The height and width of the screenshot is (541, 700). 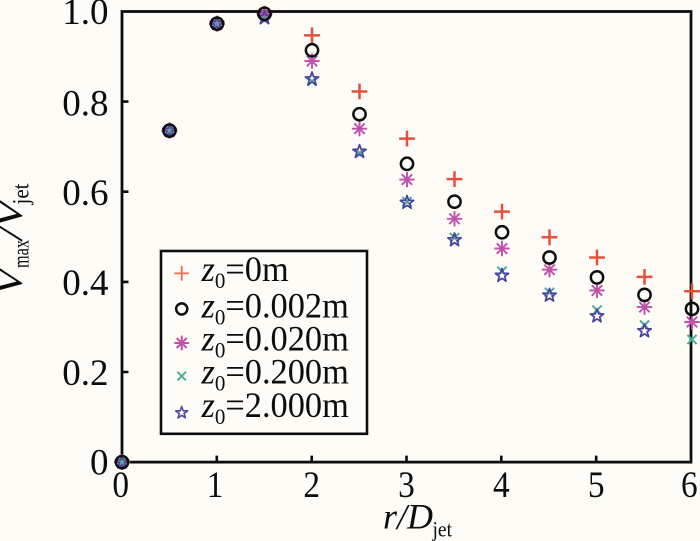 What do you see at coordinates (85, 193) in the screenshot?
I see `svg-text: 0.6` at bounding box center [85, 193].